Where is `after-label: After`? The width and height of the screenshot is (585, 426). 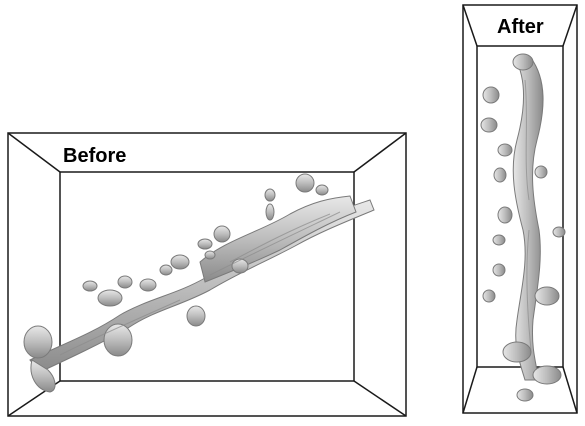
after-label: After is located at coordinates (520, 27).